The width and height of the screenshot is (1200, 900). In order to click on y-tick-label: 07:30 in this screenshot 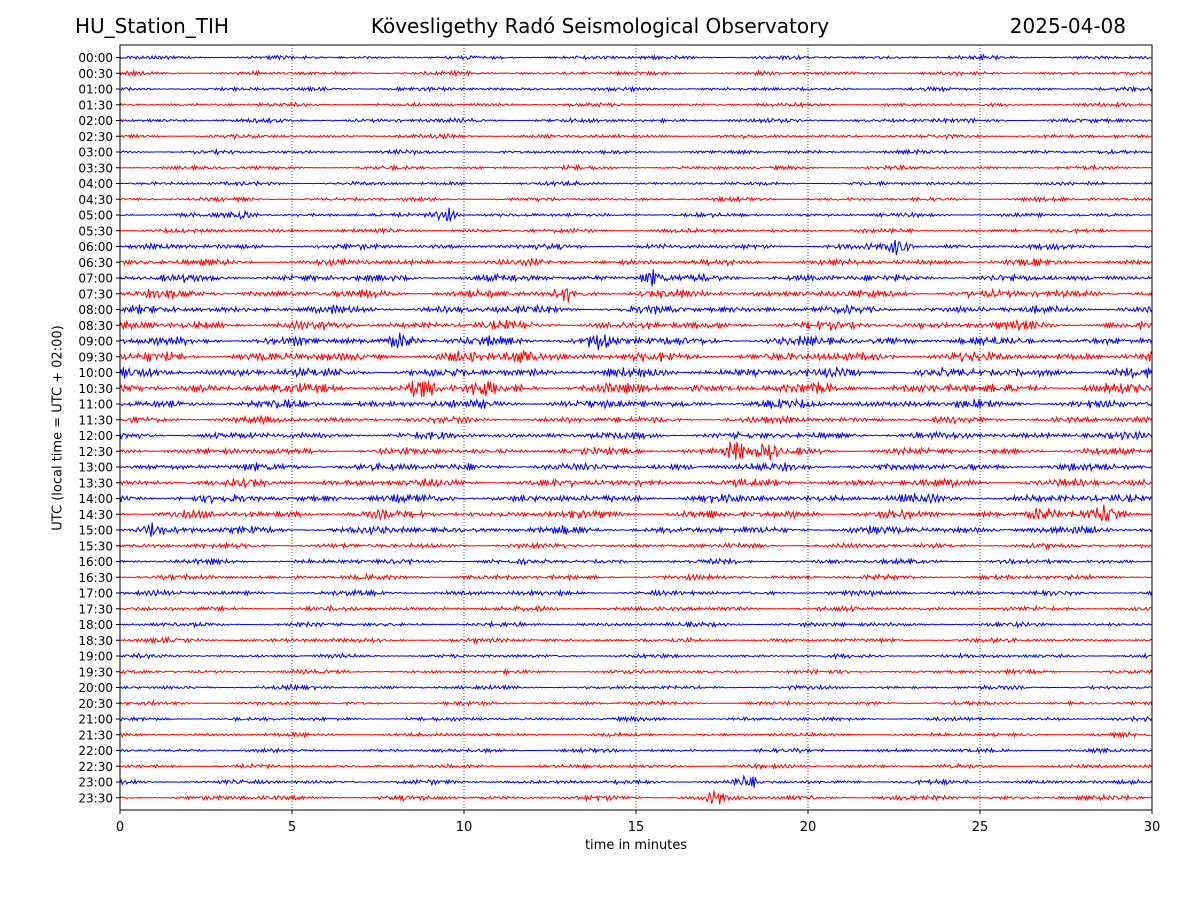, I will do `click(95, 294)`.